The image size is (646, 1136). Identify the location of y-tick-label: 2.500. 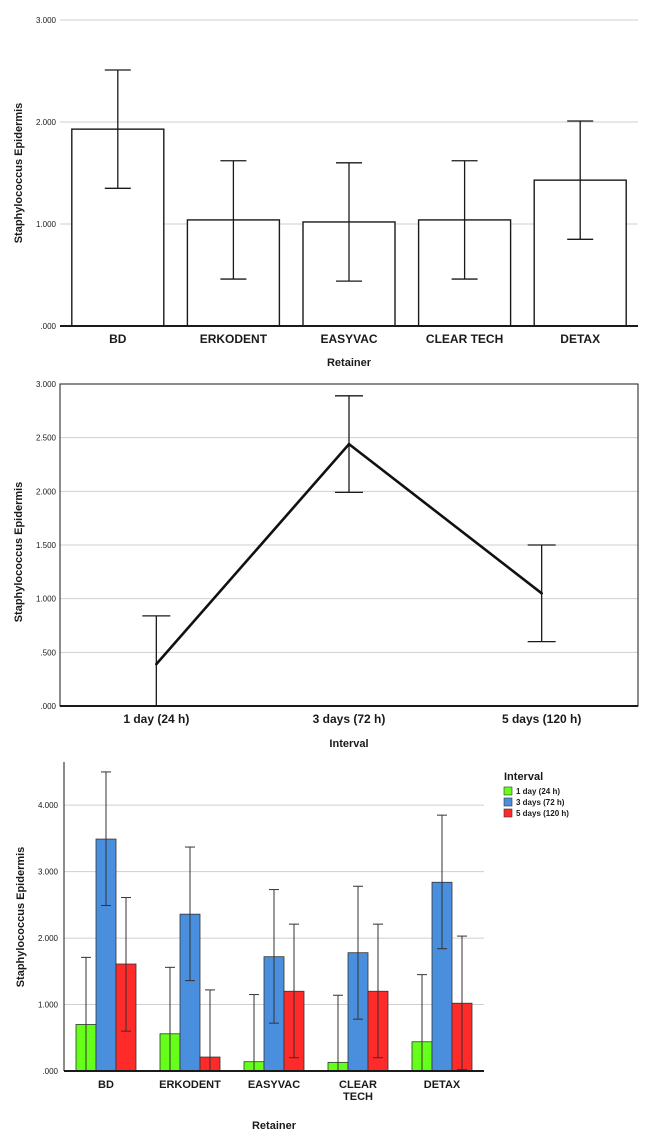
(46, 438).